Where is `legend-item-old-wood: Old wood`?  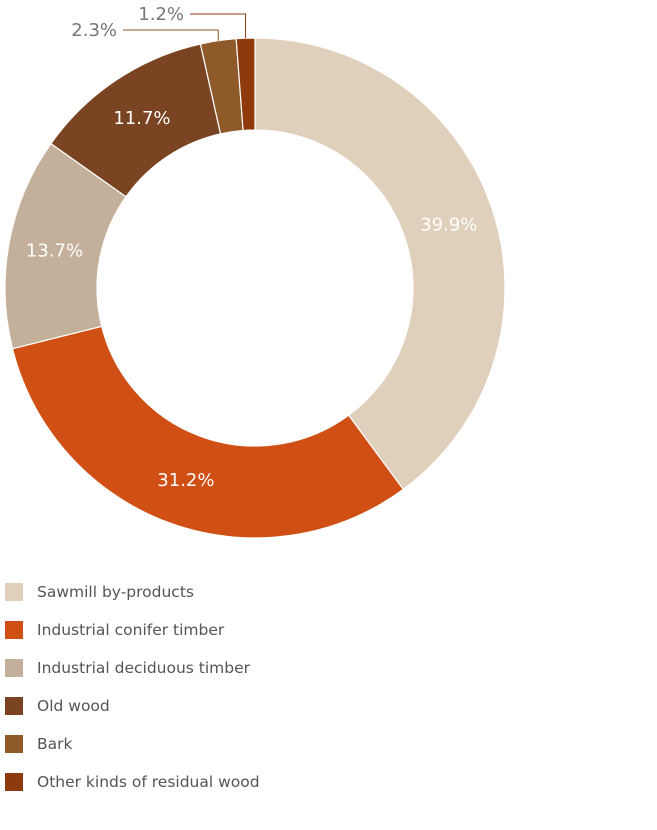 legend-item-old-wood: Old wood is located at coordinates (132, 706).